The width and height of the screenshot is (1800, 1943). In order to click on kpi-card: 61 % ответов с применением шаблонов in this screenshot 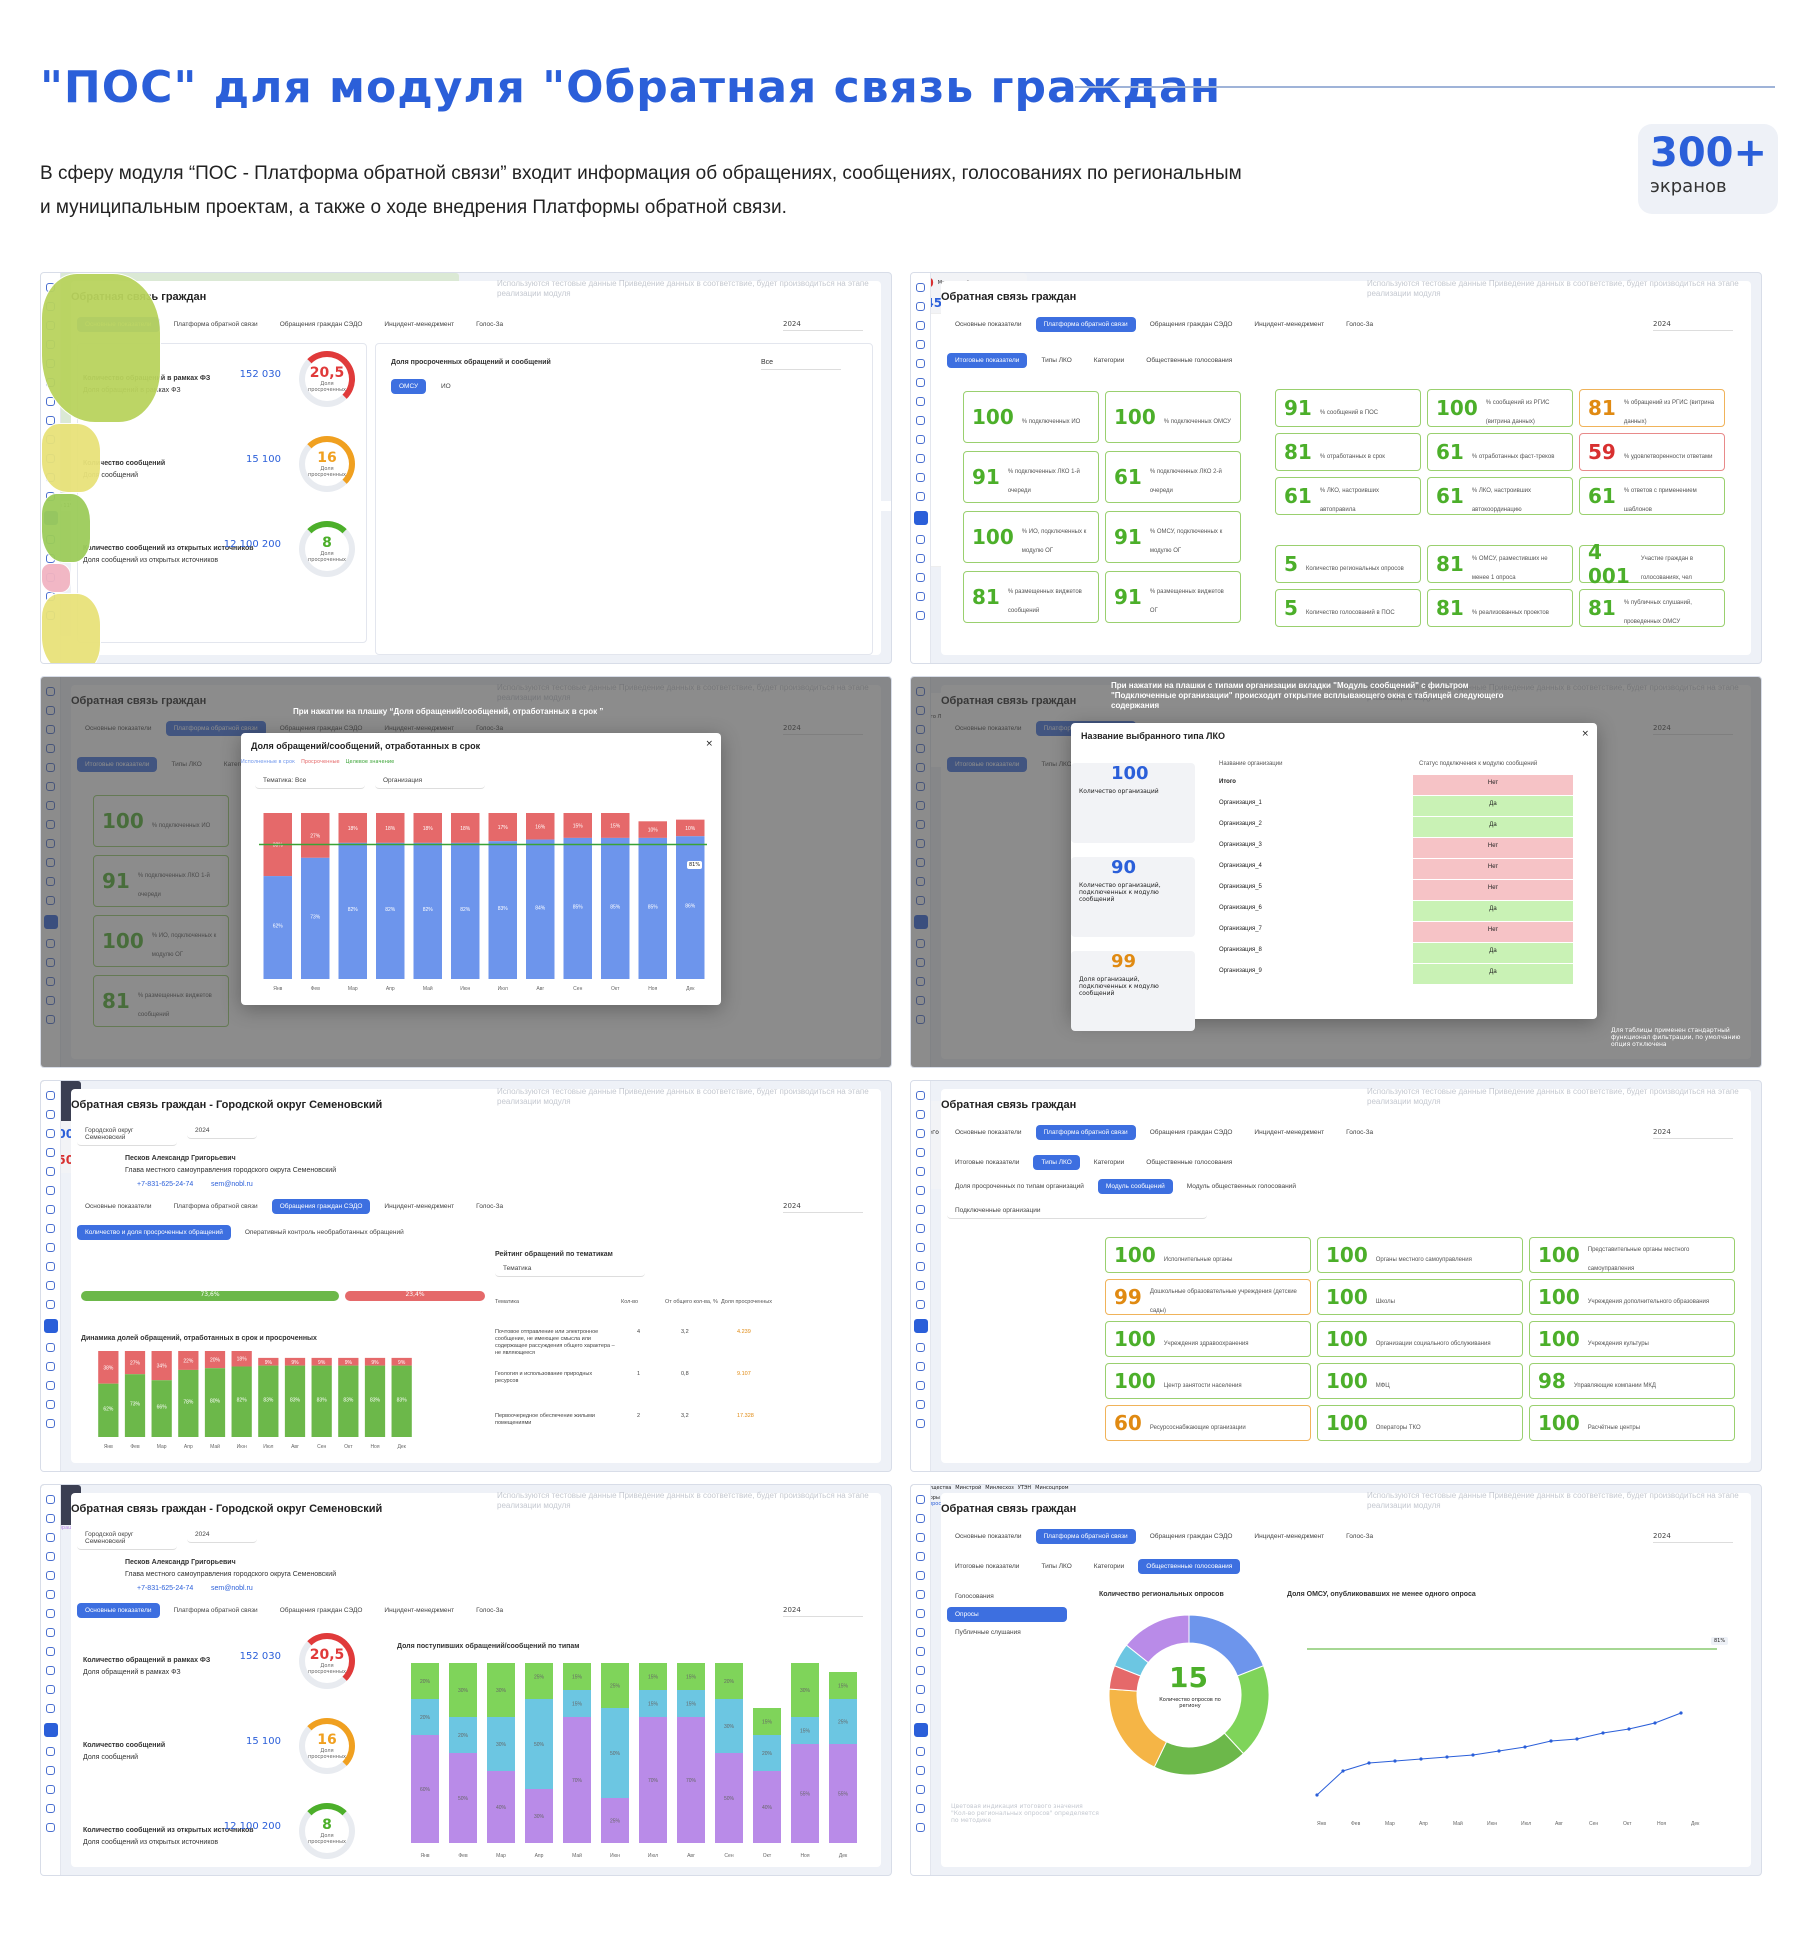, I will do `click(1652, 496)`.